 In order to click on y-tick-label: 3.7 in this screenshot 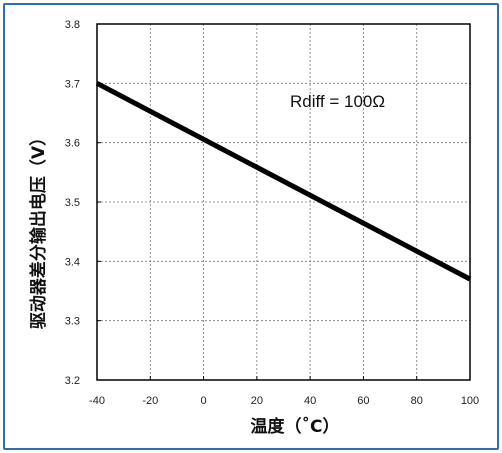, I will do `click(72, 84)`.